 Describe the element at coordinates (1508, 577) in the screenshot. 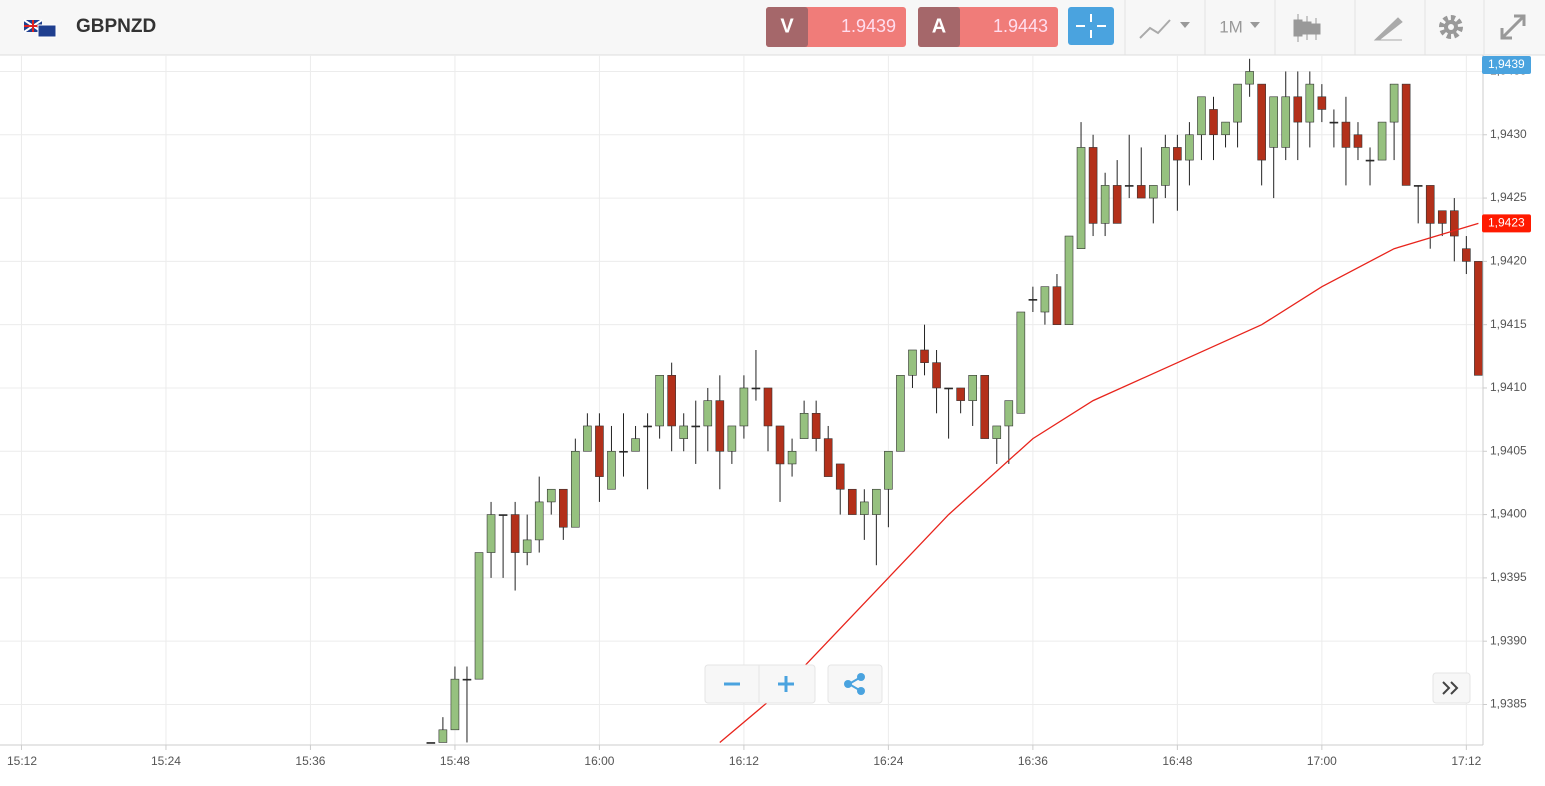

I see `y-tick-label: 1,9395` at that location.